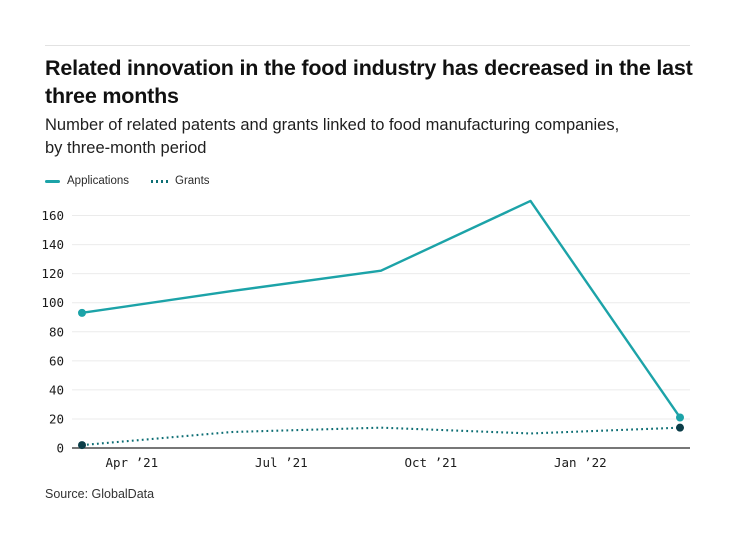 Image resolution: width=735 pixels, height=551 pixels. I want to click on legend-item-grants: Grants, so click(180, 181).